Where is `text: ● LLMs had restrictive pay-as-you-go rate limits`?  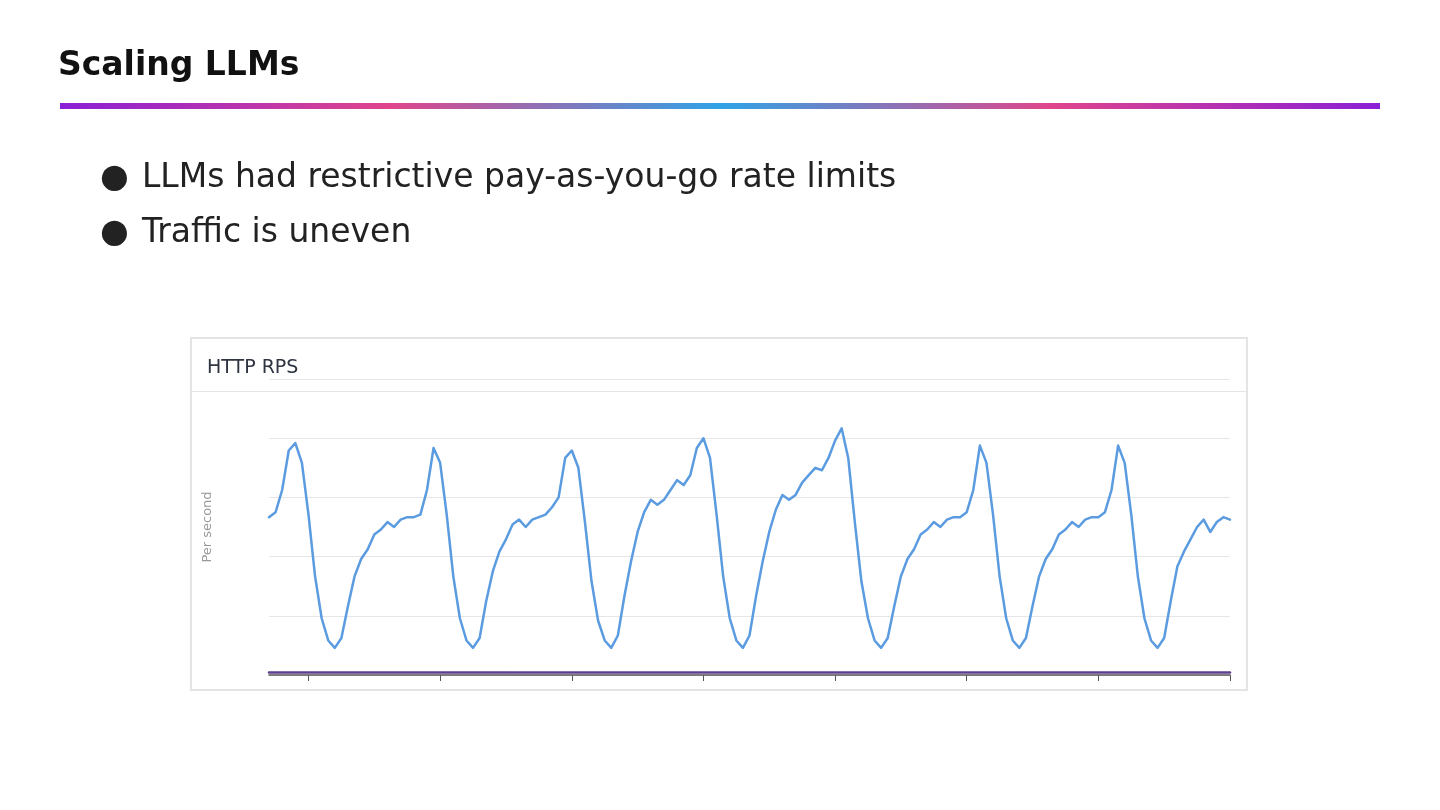
text: ● LLMs had restrictive pay-as-you-go rate limits is located at coordinates (498, 176).